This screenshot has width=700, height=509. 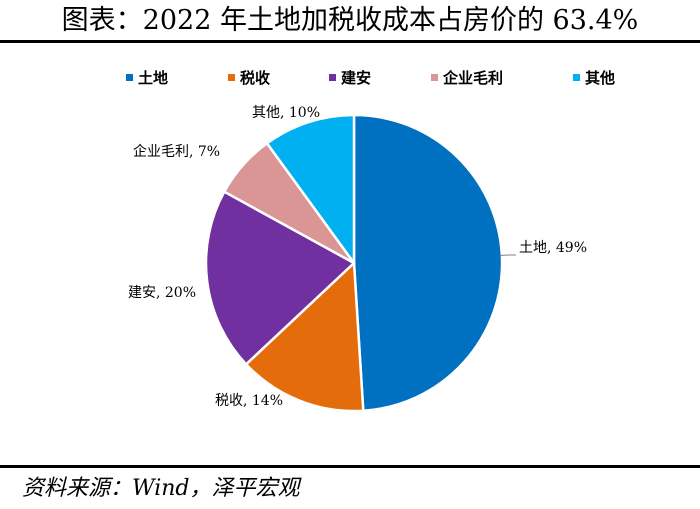 I want to click on data-label-other: 其他, 10%, so click(x=286, y=113).